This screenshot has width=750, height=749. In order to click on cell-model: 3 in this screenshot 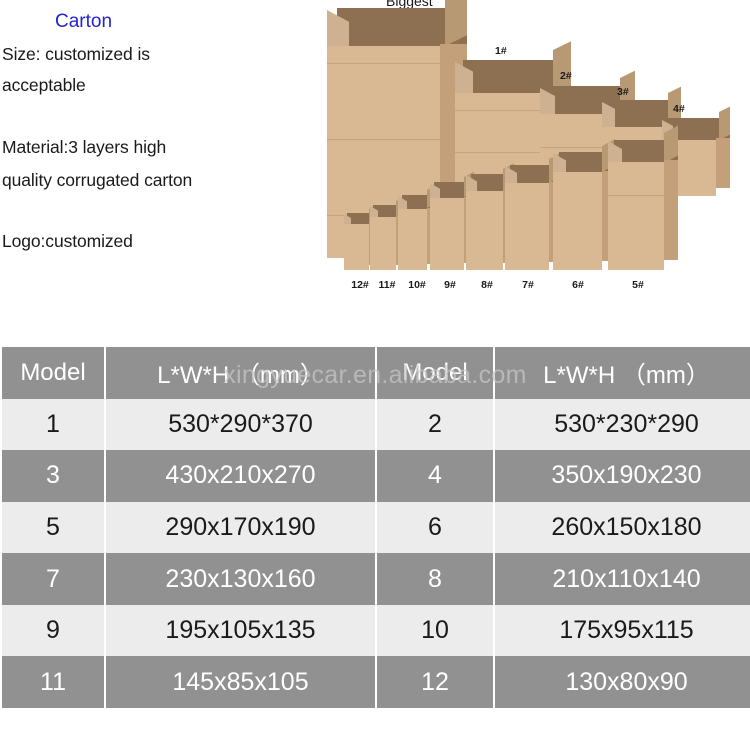, I will do `click(53, 476)`.